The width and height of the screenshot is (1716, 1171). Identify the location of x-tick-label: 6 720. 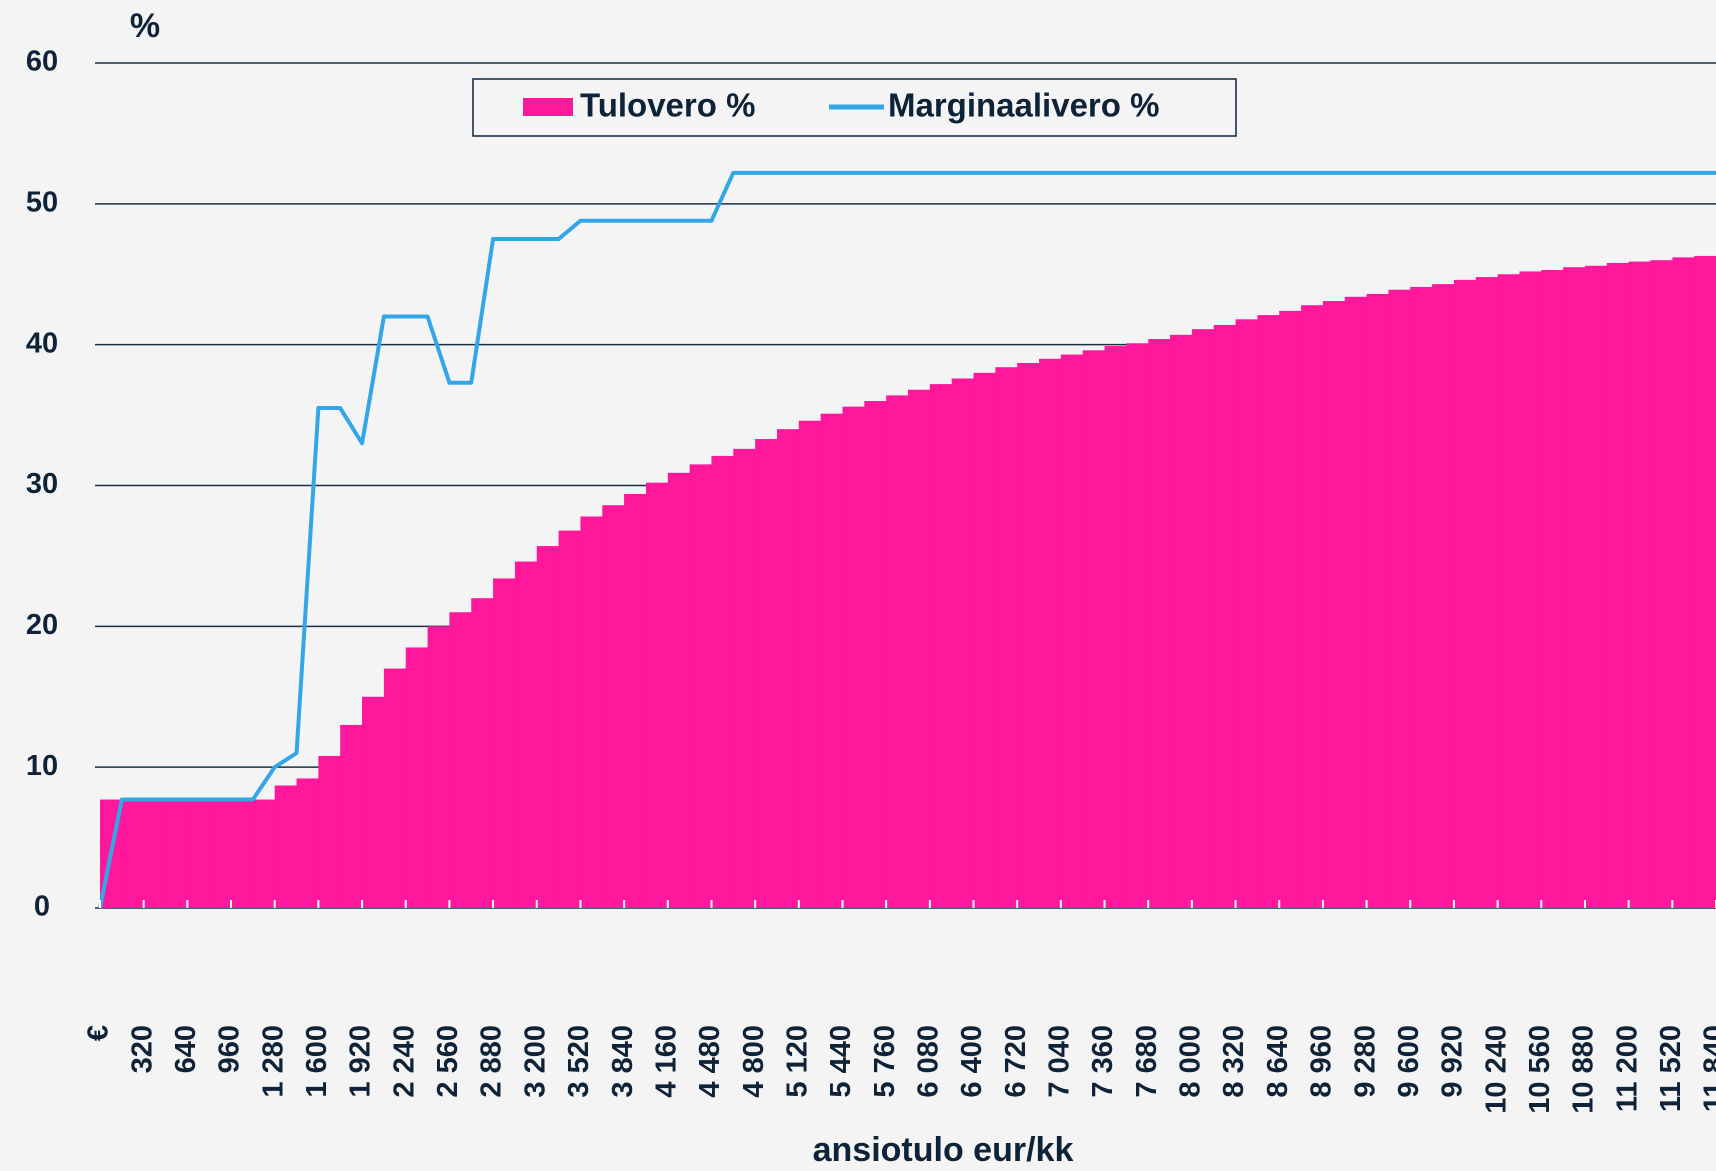
(1016, 1061).